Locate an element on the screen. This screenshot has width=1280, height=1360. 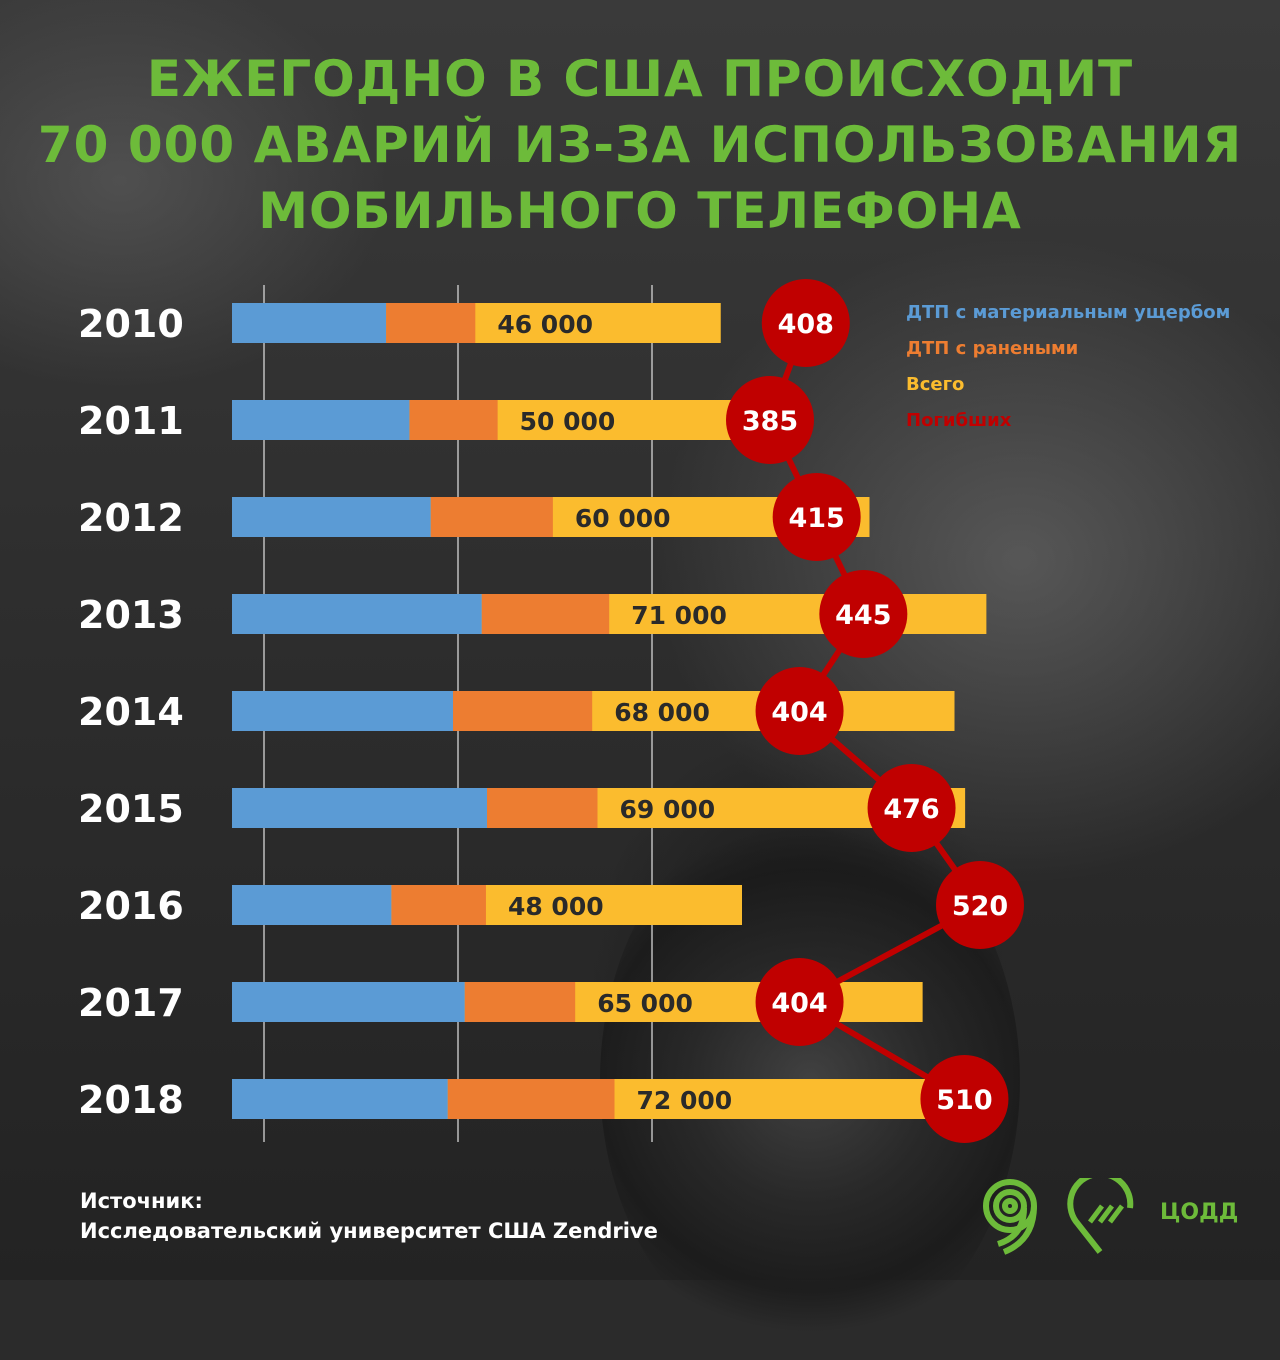
legend-injured: ДТП с ранеными is located at coordinates (992, 348).